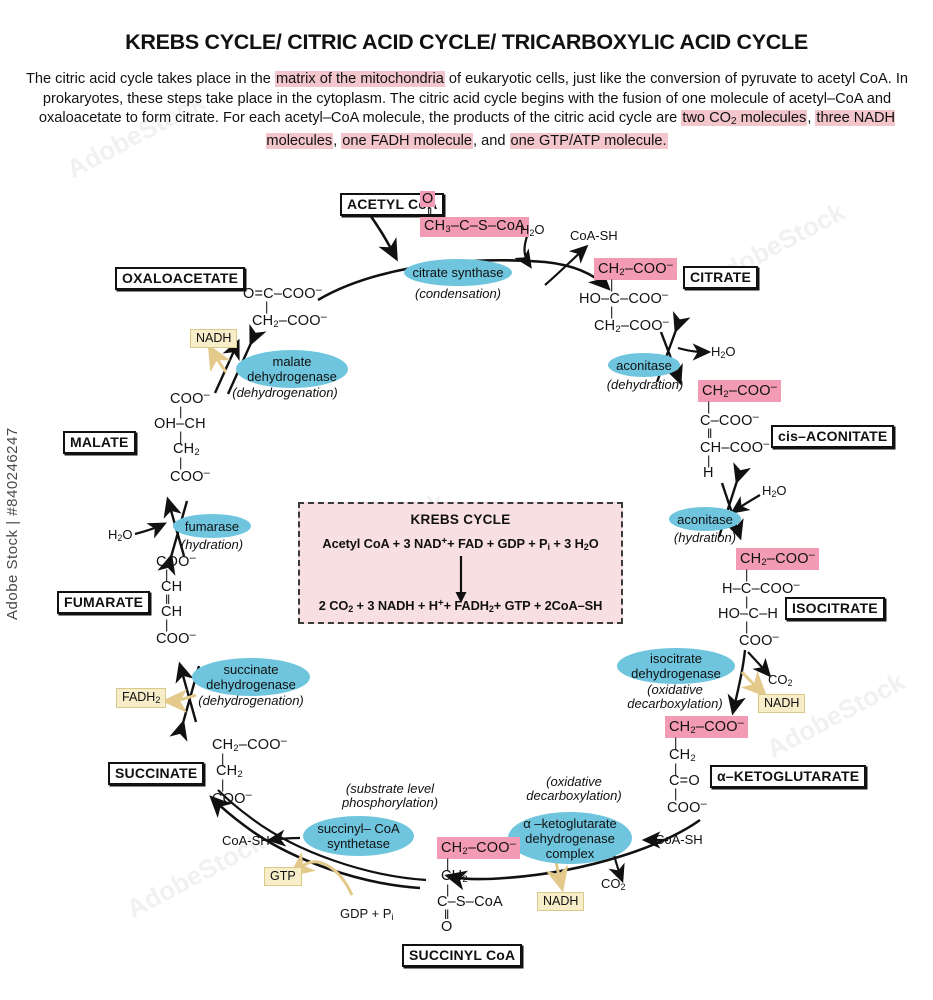  Describe the element at coordinates (180, 424) in the screenshot. I see `malate-line-2: OH–CH` at that location.